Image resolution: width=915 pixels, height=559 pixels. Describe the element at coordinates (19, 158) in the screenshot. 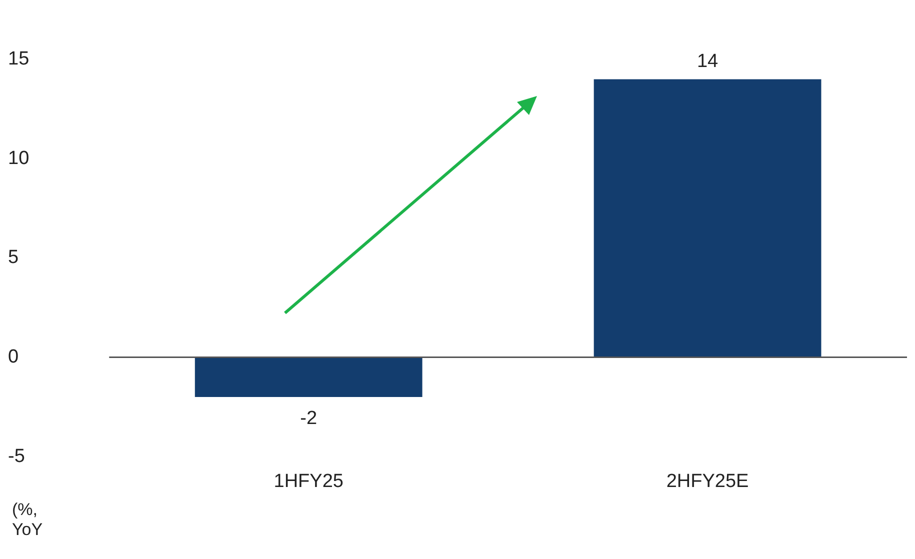

I see `y-tick-label: 10` at that location.